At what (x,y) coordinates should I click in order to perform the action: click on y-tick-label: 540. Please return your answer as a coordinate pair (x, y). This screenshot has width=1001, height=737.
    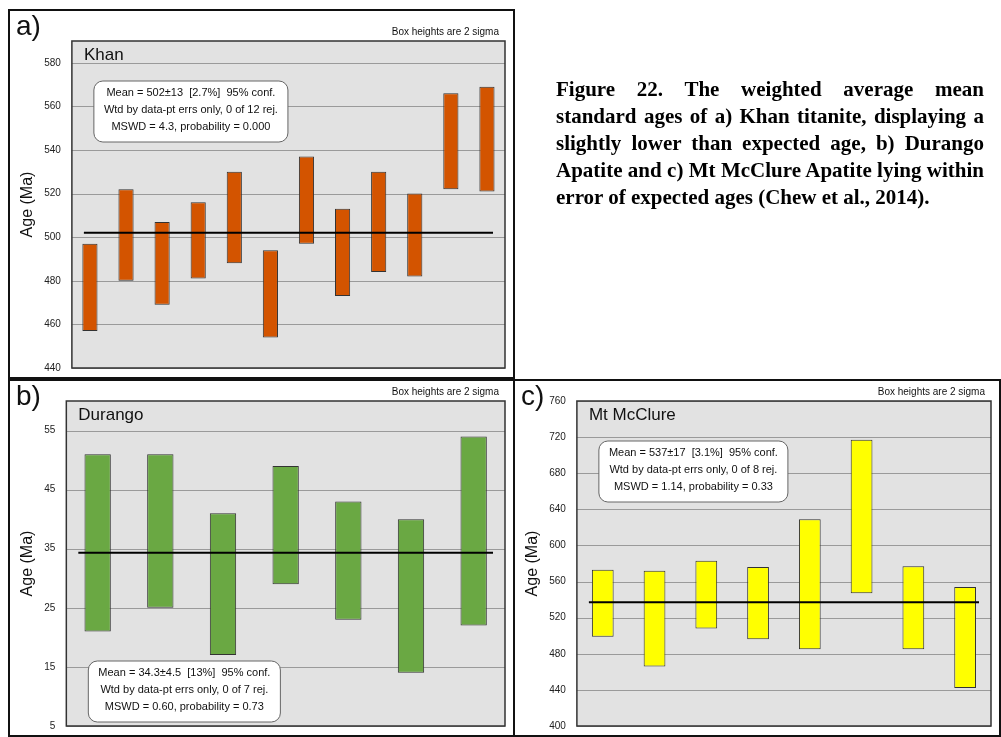
    Looking at the image, I should click on (53, 149).